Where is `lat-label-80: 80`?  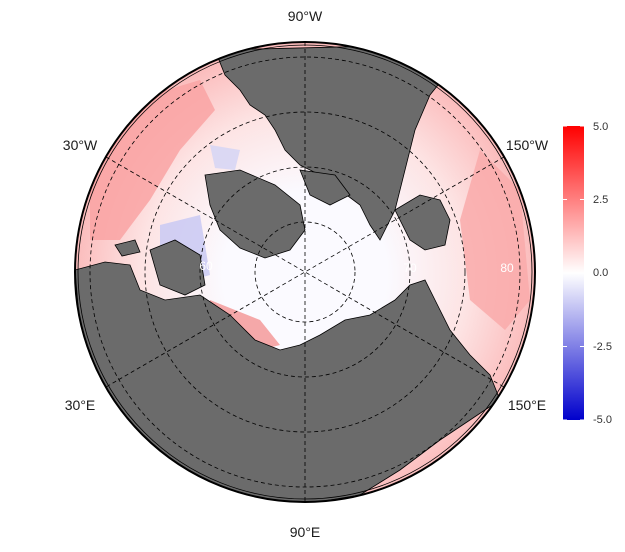 lat-label-80: 80 is located at coordinates (507, 268).